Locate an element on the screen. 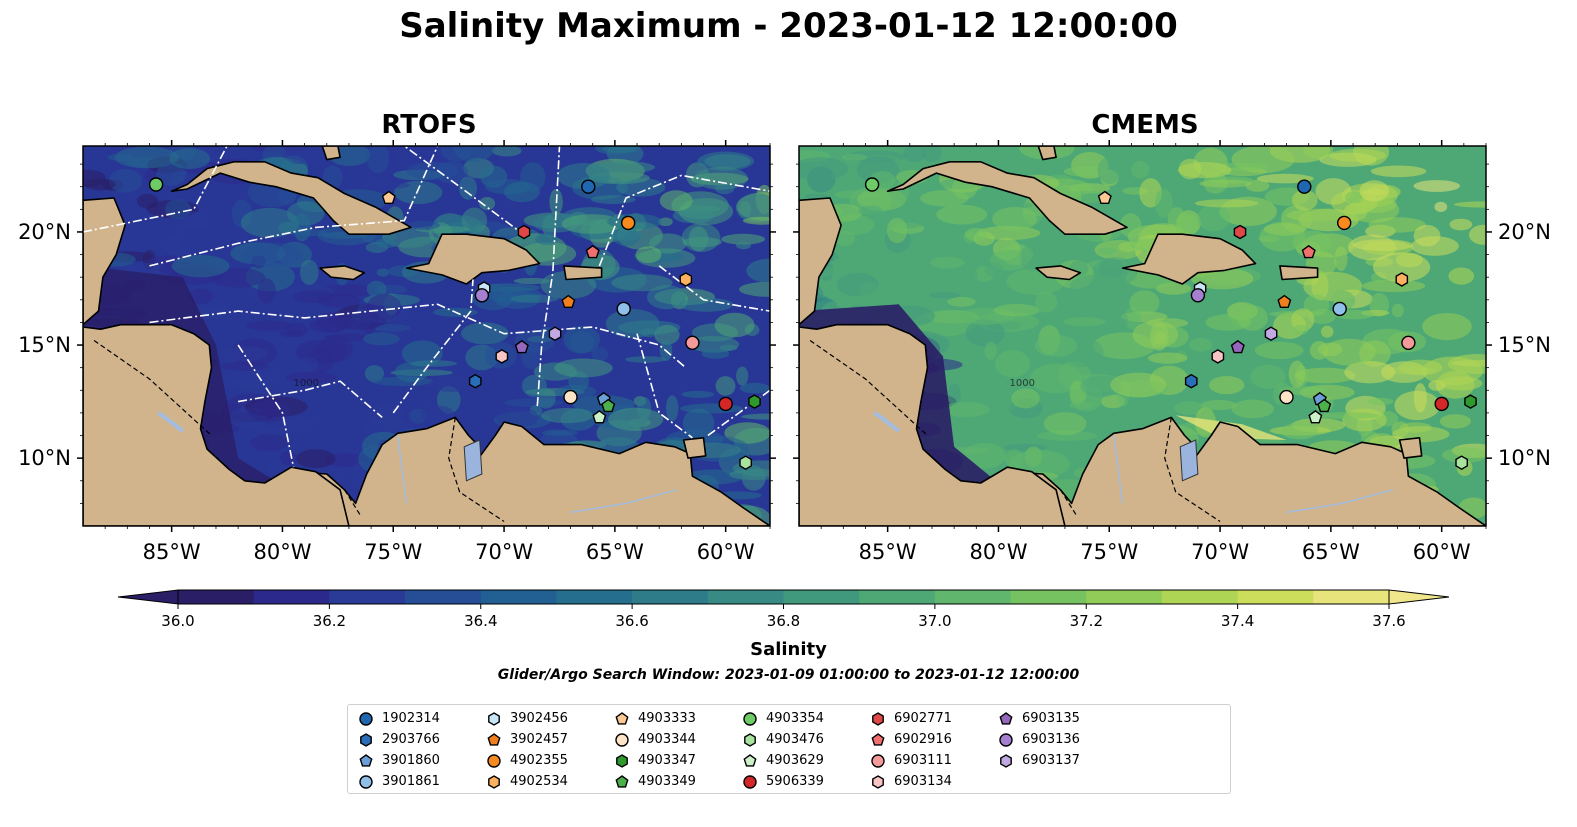 This screenshot has width=1577, height=827. legend-item-3902457: 3902457 is located at coordinates (527, 740).